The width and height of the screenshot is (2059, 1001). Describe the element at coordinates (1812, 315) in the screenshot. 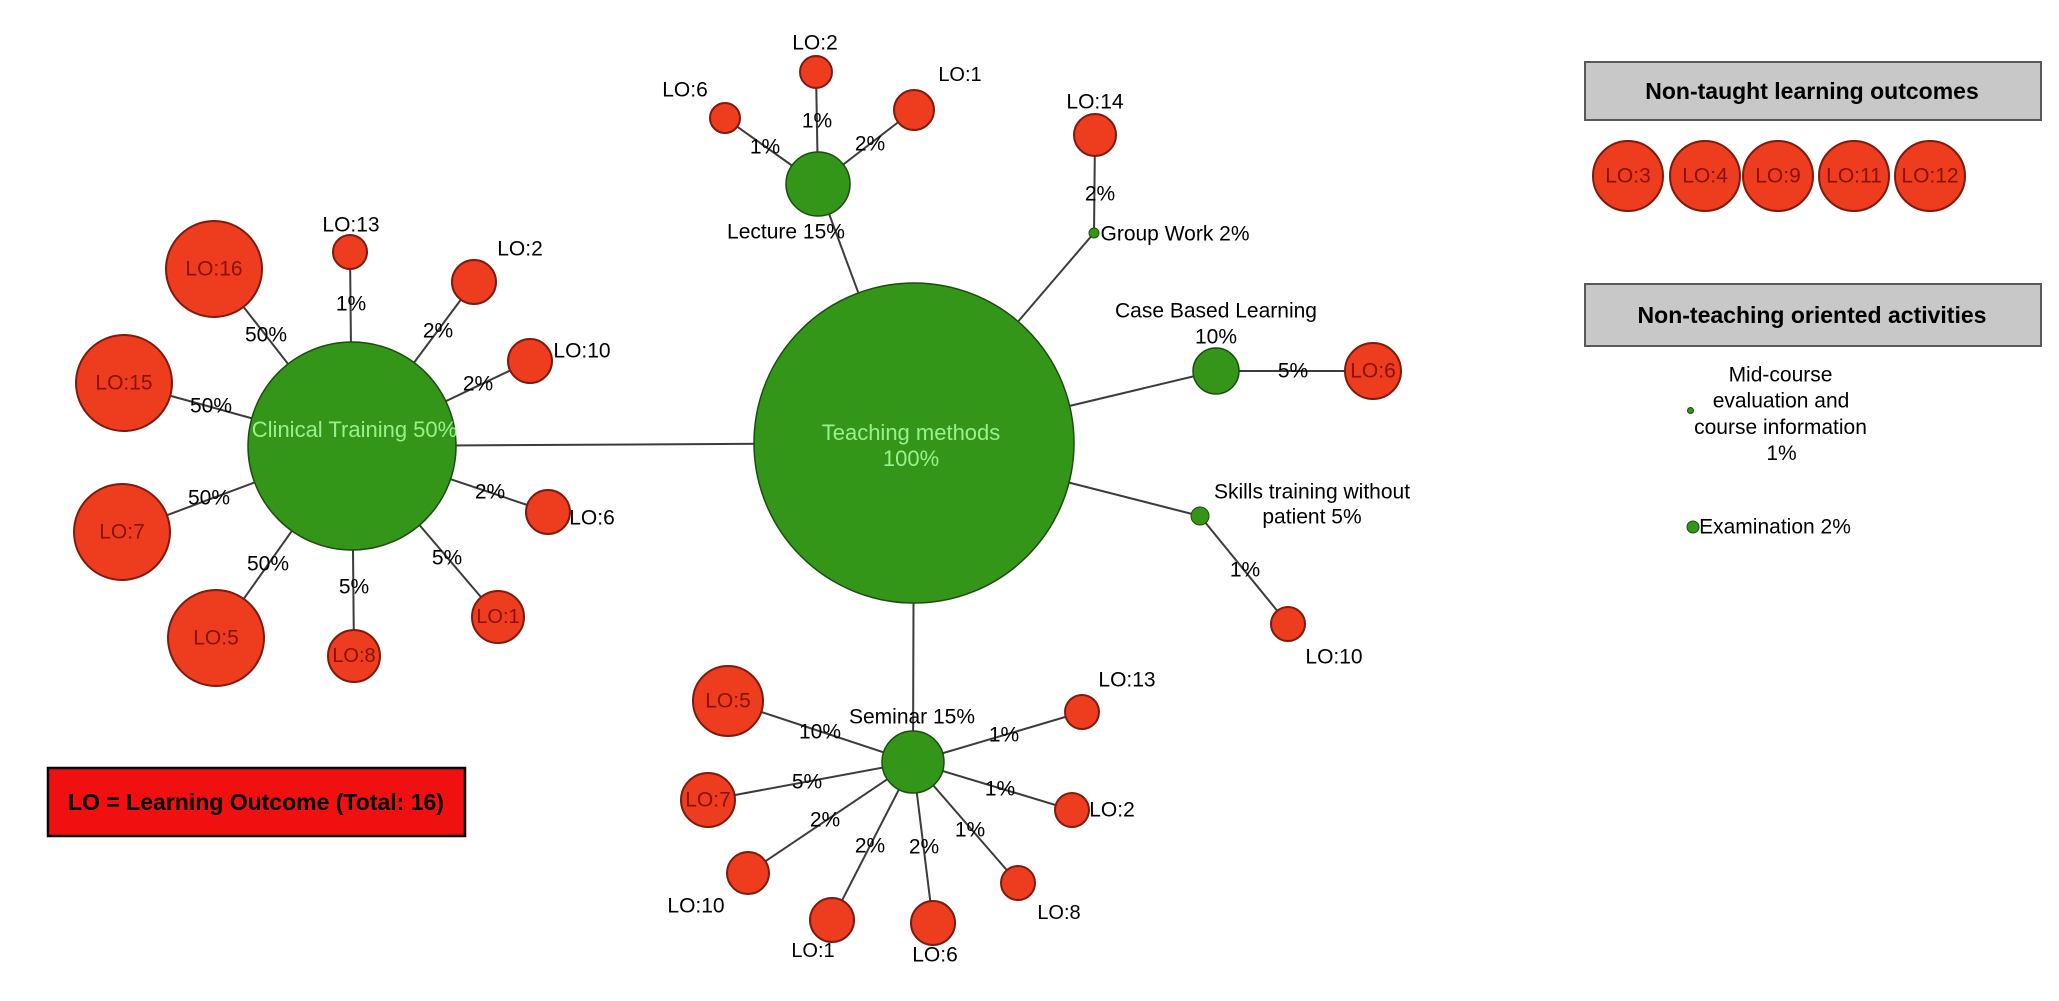

I see `svg-text:Non-teaching oriented activiti: Non-teaching oriented activities` at that location.